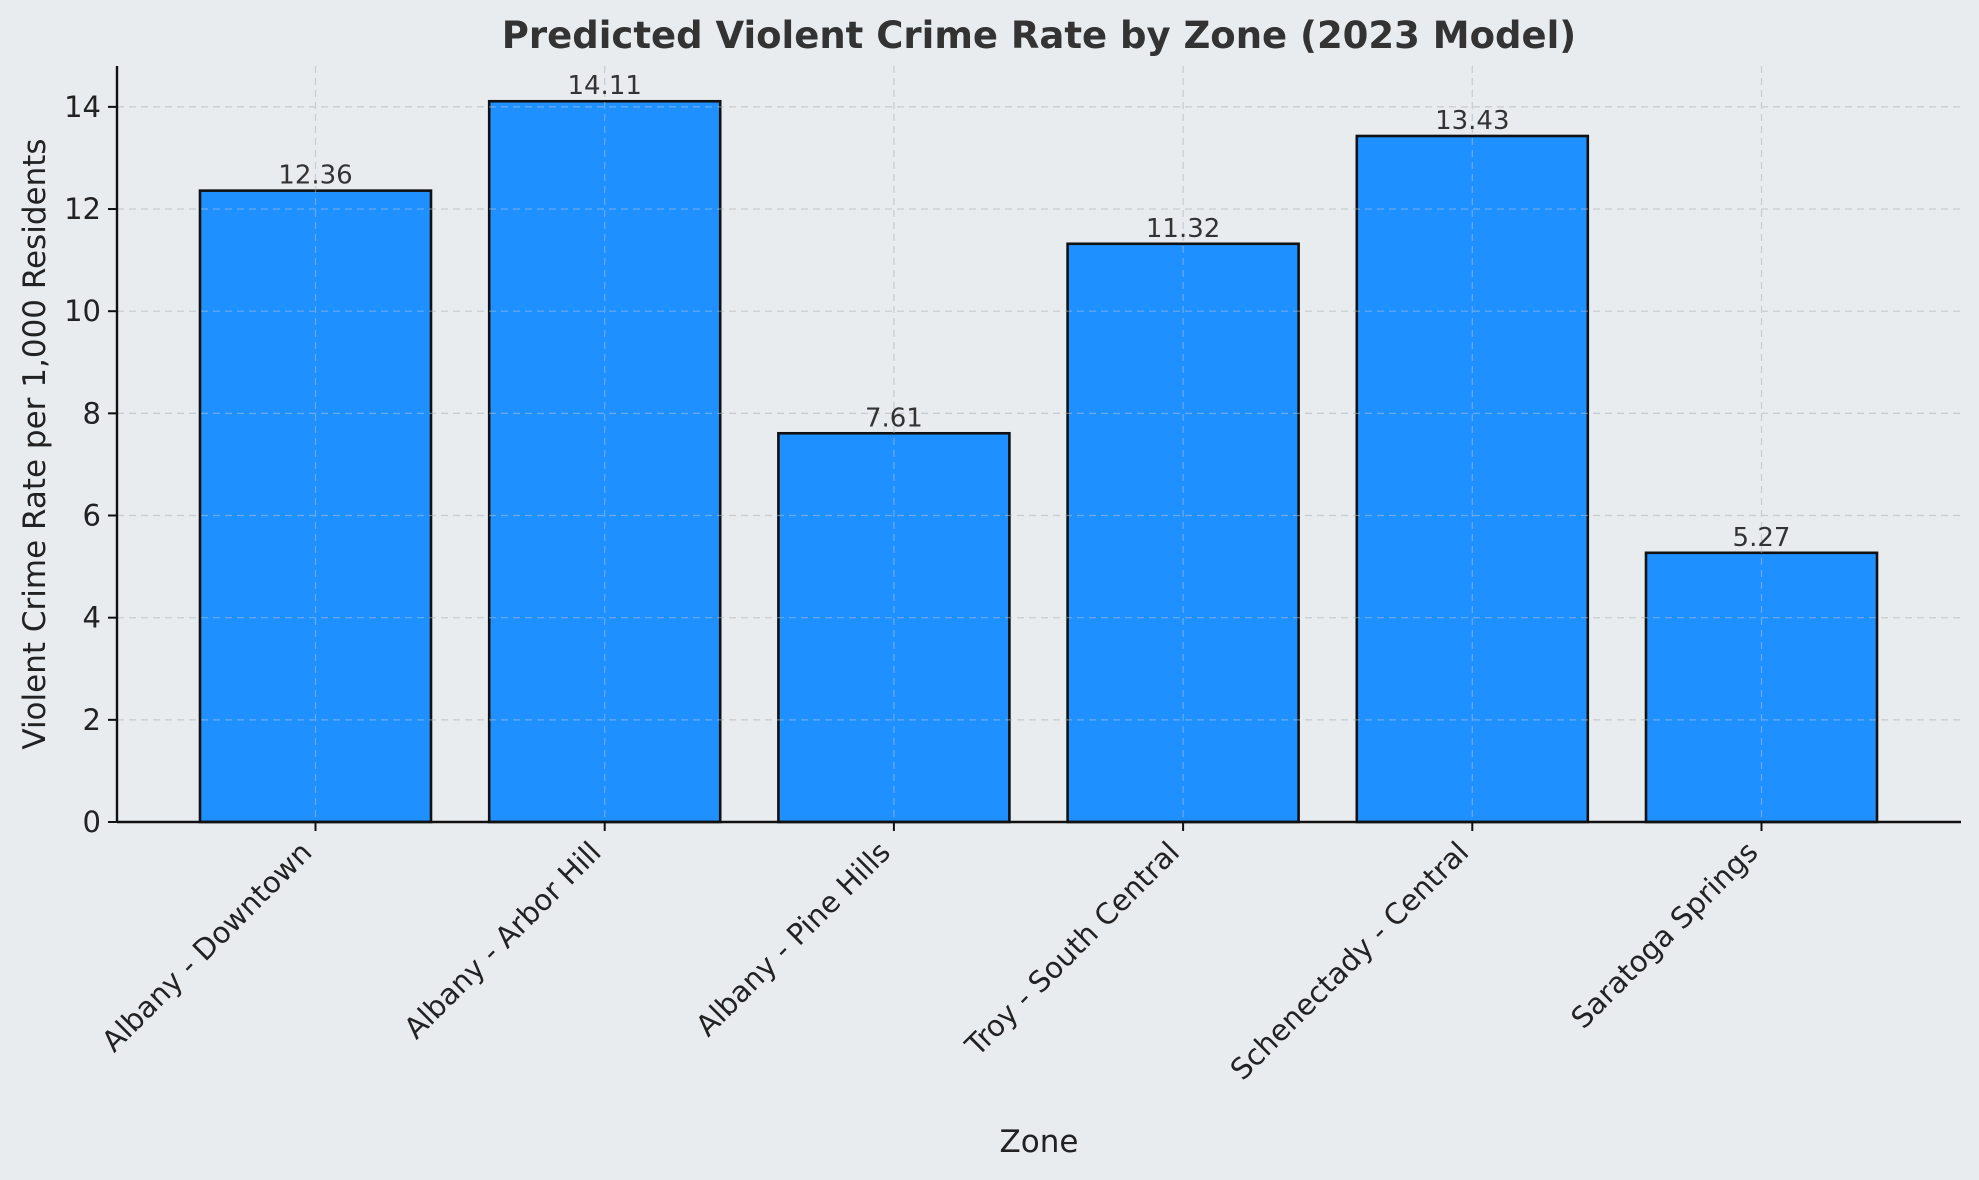 The image size is (1979, 1180). Describe the element at coordinates (315, 176) in the screenshot. I see `data-label: 12.36` at that location.